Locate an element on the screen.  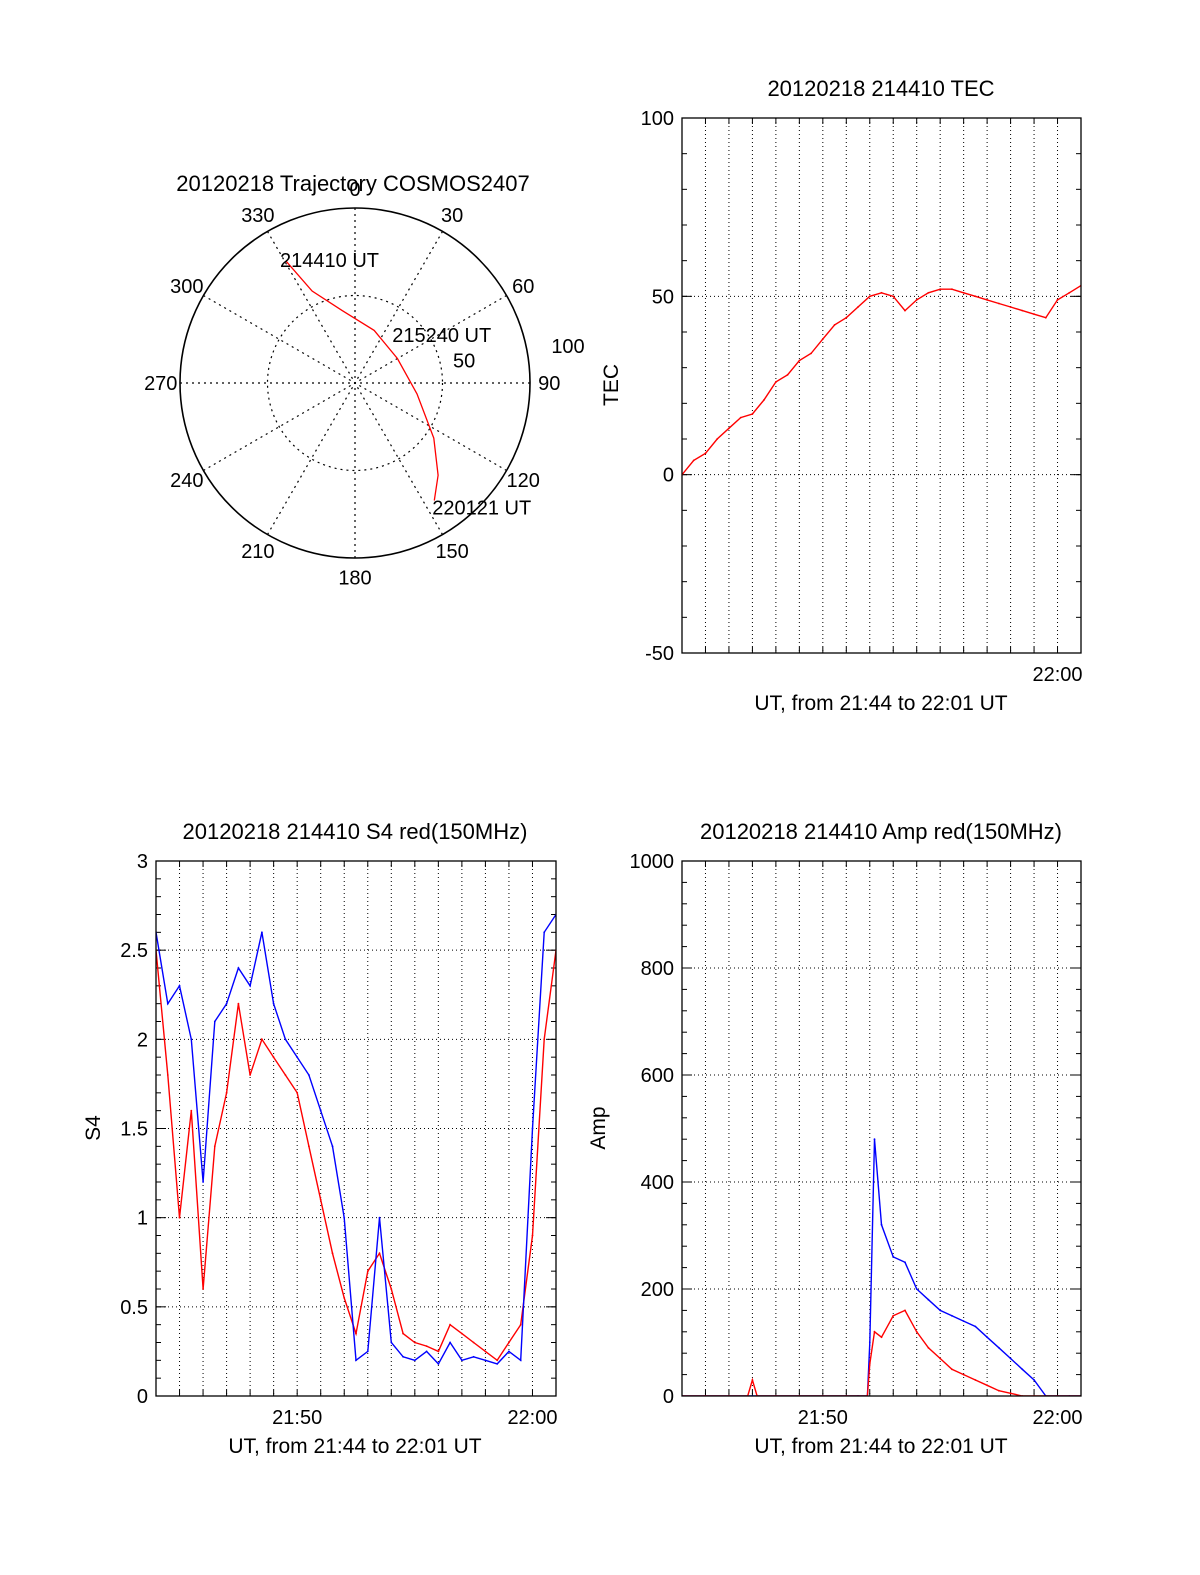
amp-plot-area: 1000 800 600 400 200 0 21:50 22:00 is located at coordinates (856, 1140).